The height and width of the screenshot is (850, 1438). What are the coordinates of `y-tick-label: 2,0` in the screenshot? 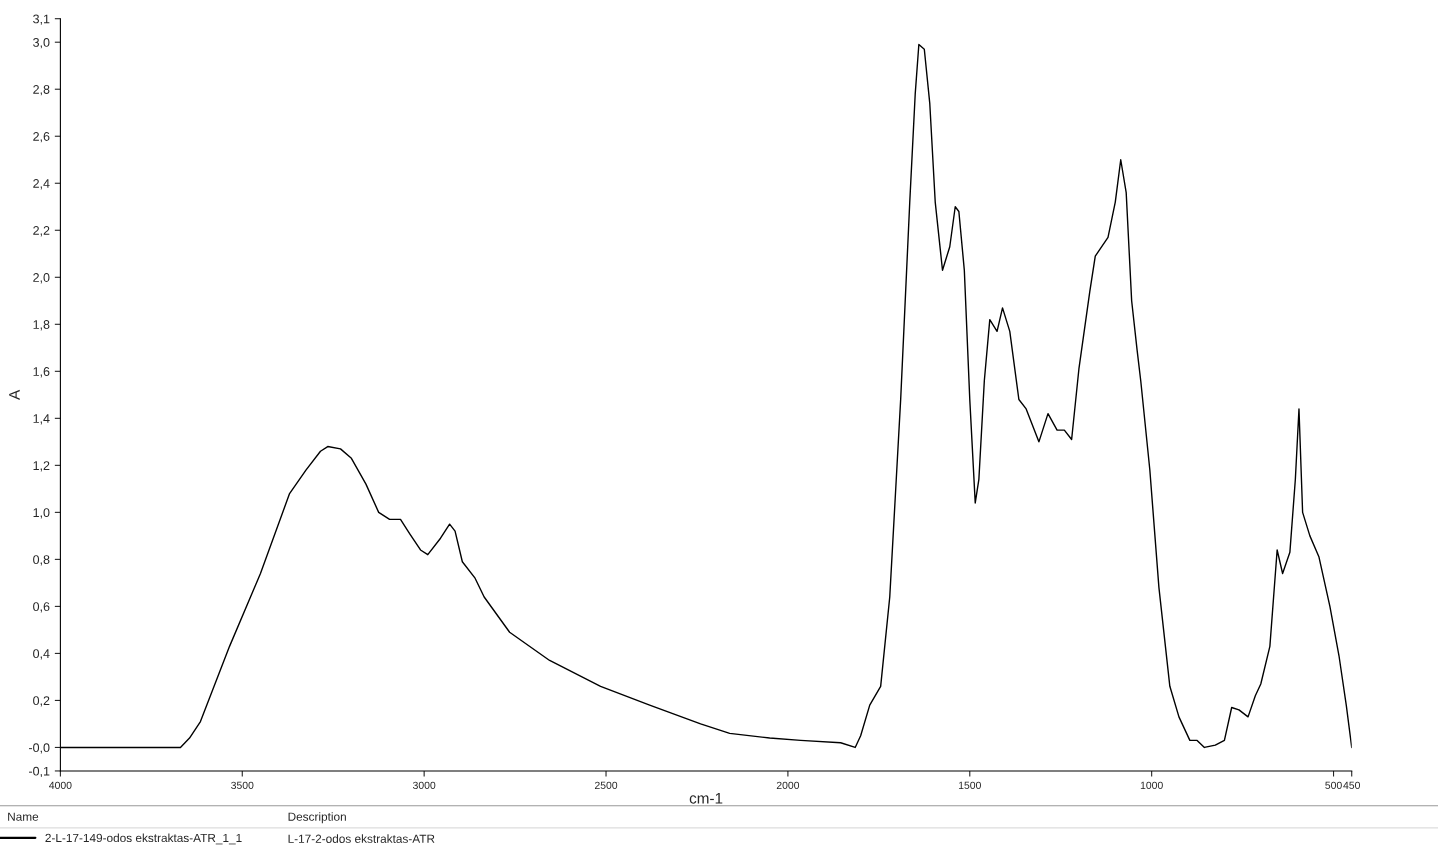 It's located at (41, 278).